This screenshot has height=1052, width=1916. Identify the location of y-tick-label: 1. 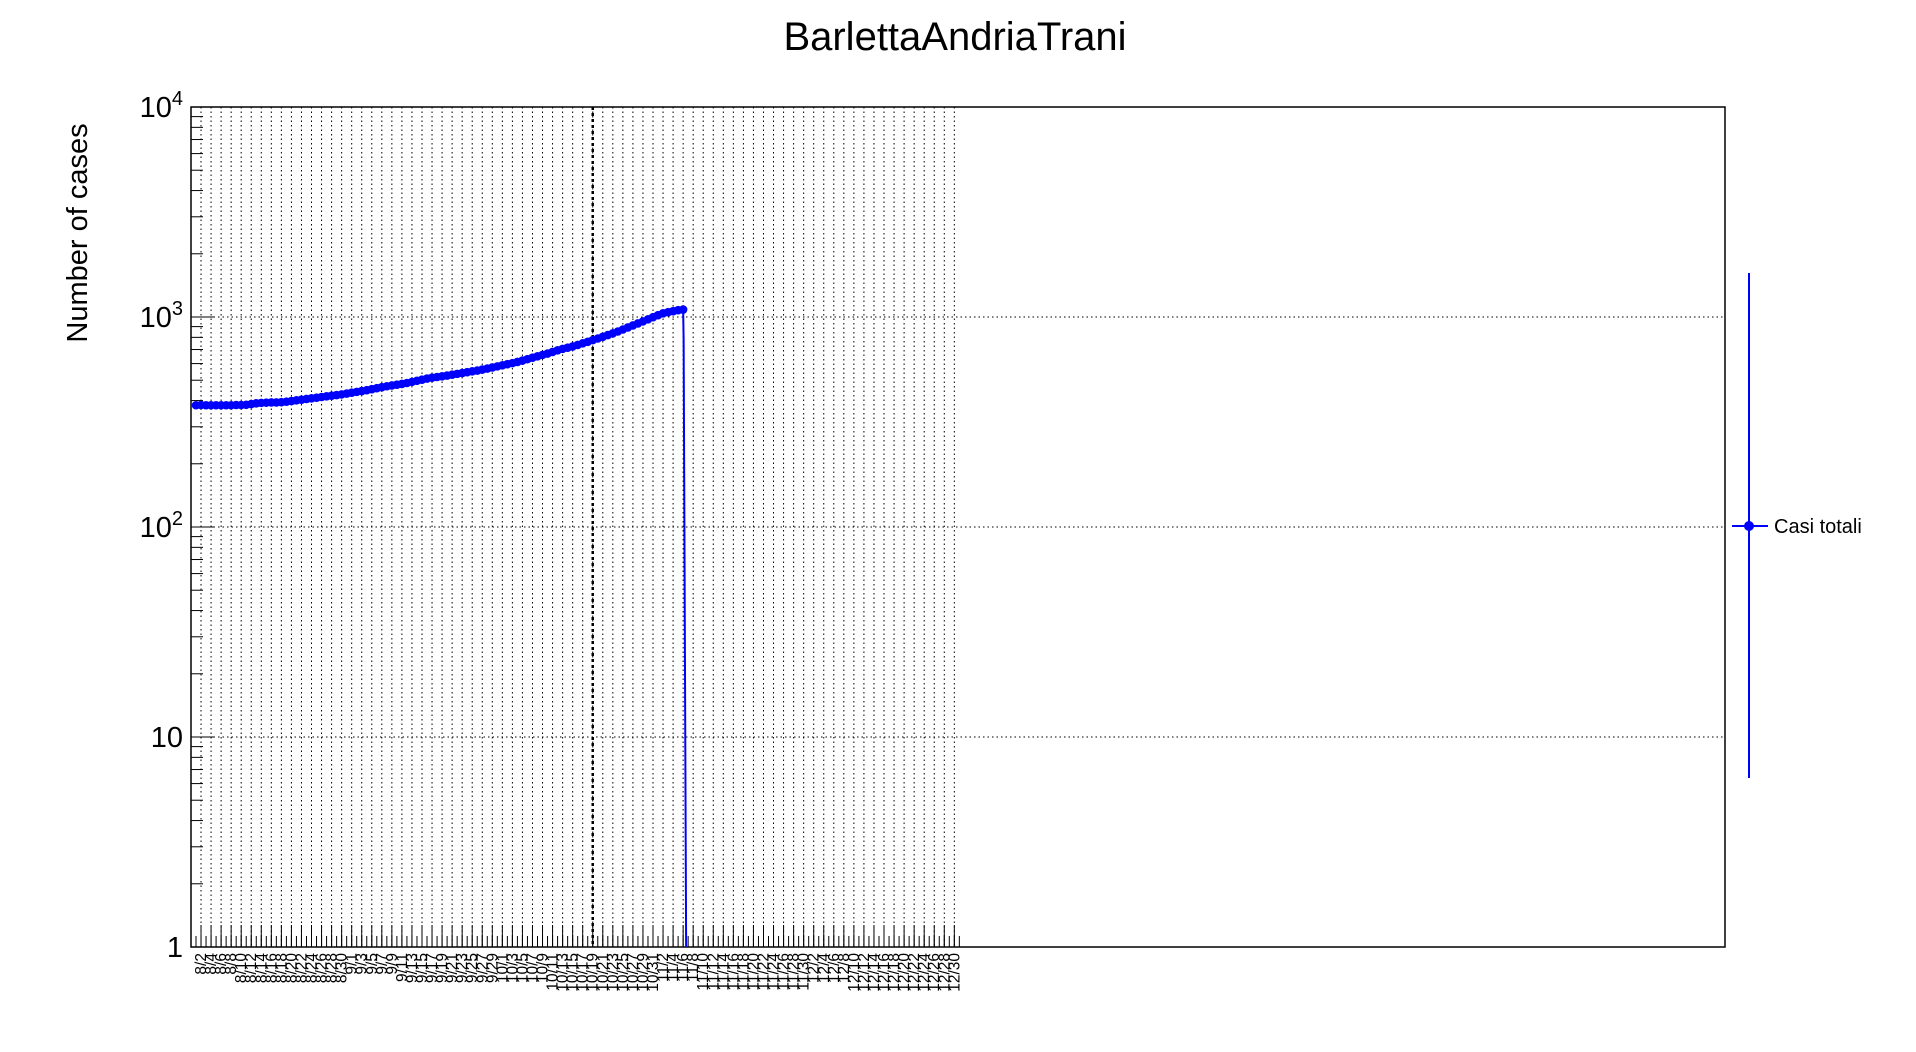
(175, 948).